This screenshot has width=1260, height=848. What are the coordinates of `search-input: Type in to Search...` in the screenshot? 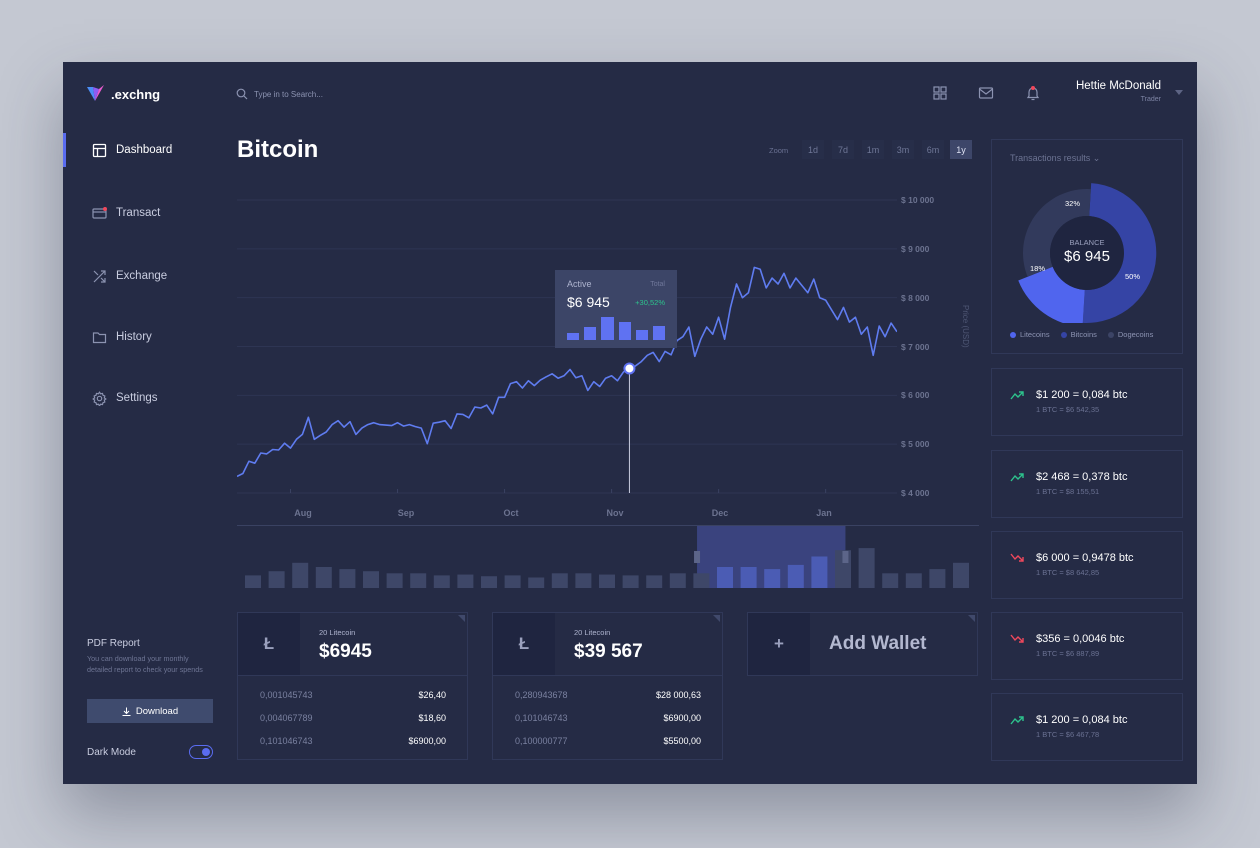 It's located at (288, 94).